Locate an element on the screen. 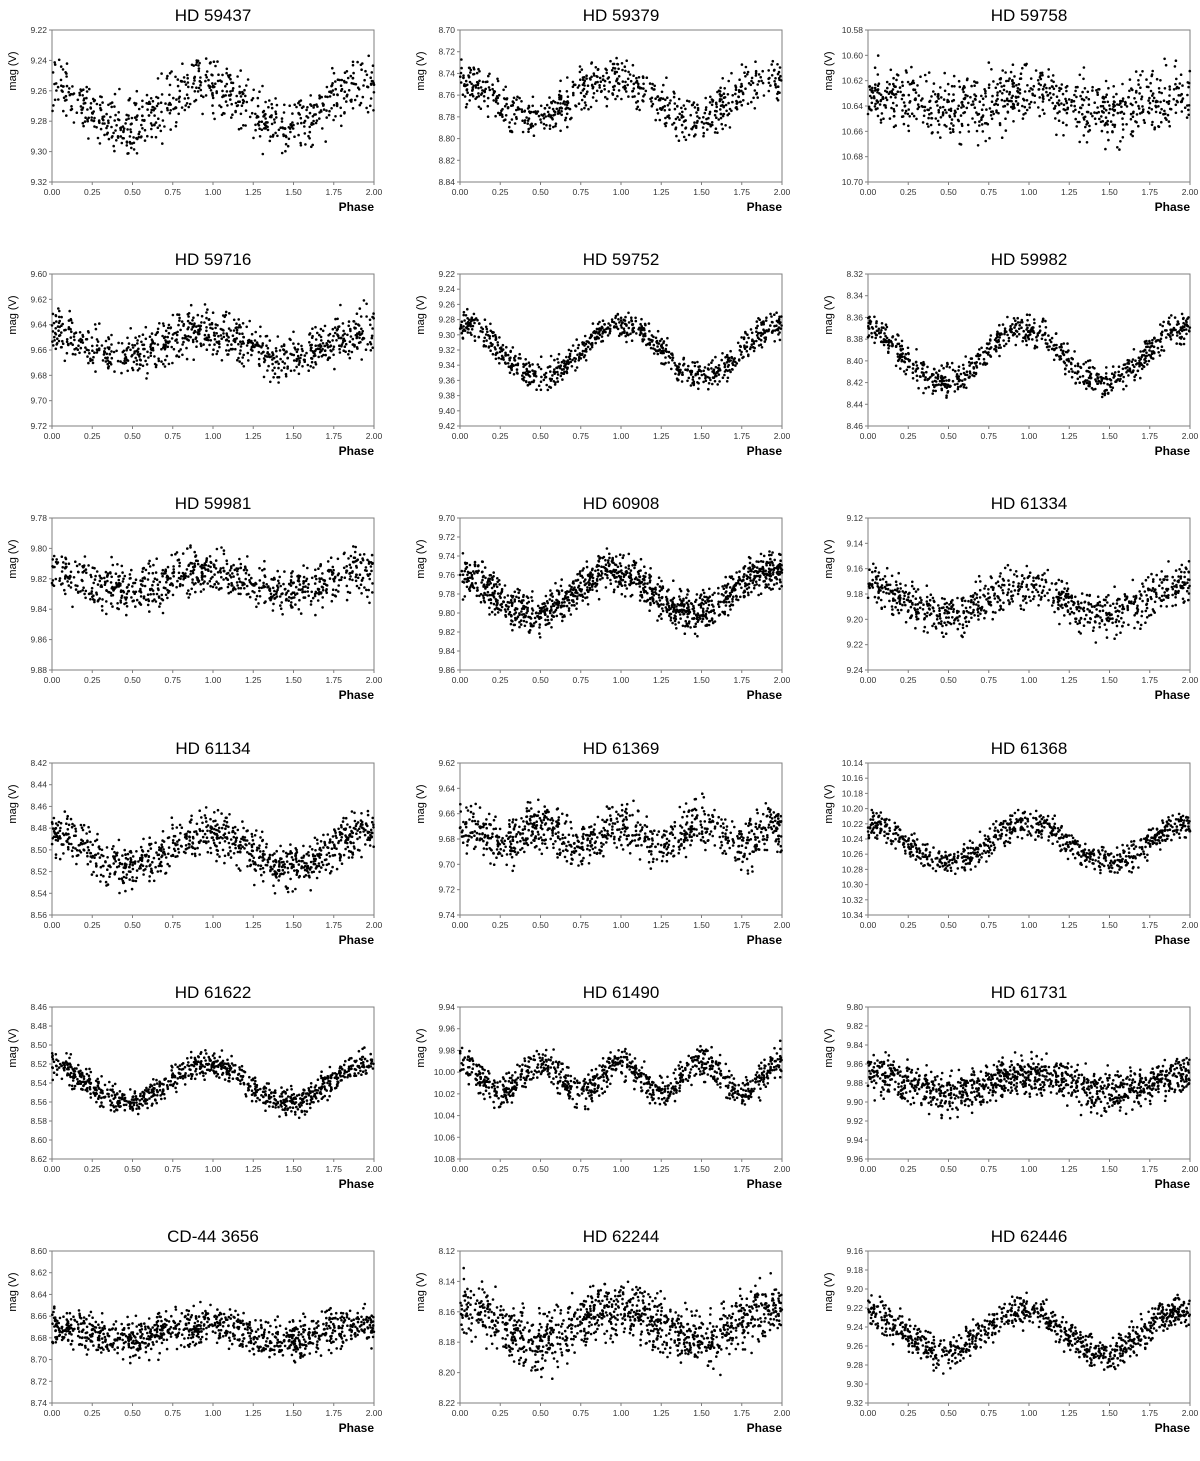 This screenshot has width=1200, height=1461. y-tick-label: 9.22 is located at coordinates (446, 274).